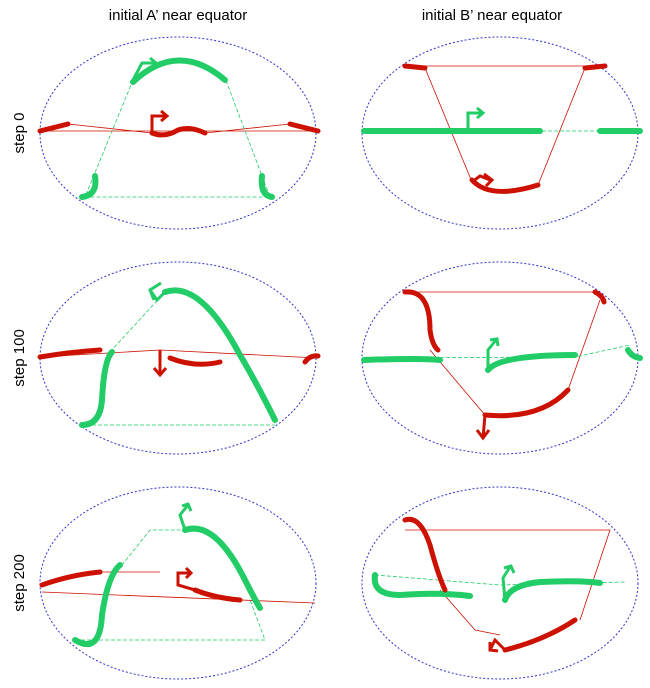 This screenshot has width=650, height=688. What do you see at coordinates (19, 358) in the screenshot?
I see `row-label: step 100` at bounding box center [19, 358].